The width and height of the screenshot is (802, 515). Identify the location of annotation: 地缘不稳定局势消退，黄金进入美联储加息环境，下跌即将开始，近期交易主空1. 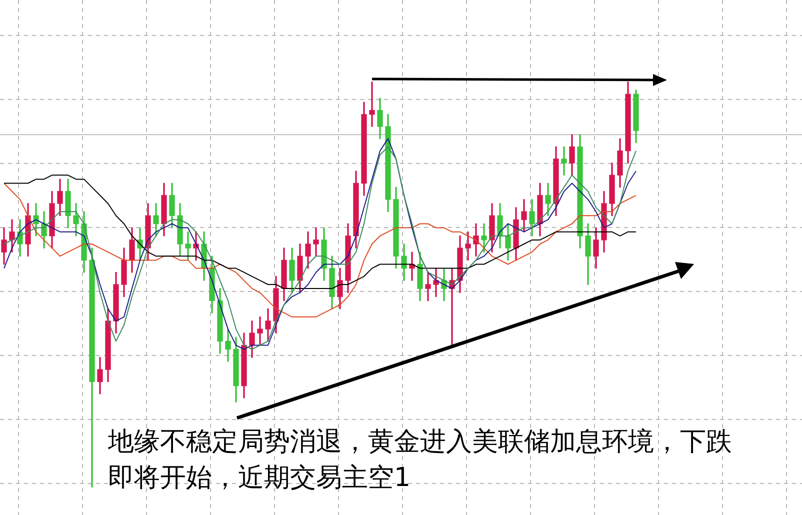
(420, 460).